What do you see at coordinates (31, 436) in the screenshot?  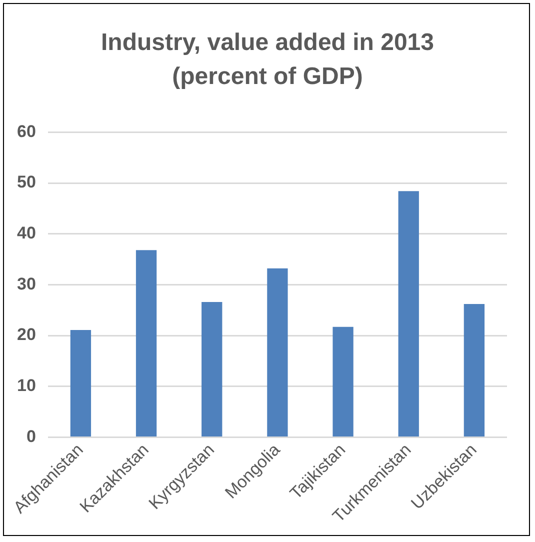 I see `y-tick-label: 0` at bounding box center [31, 436].